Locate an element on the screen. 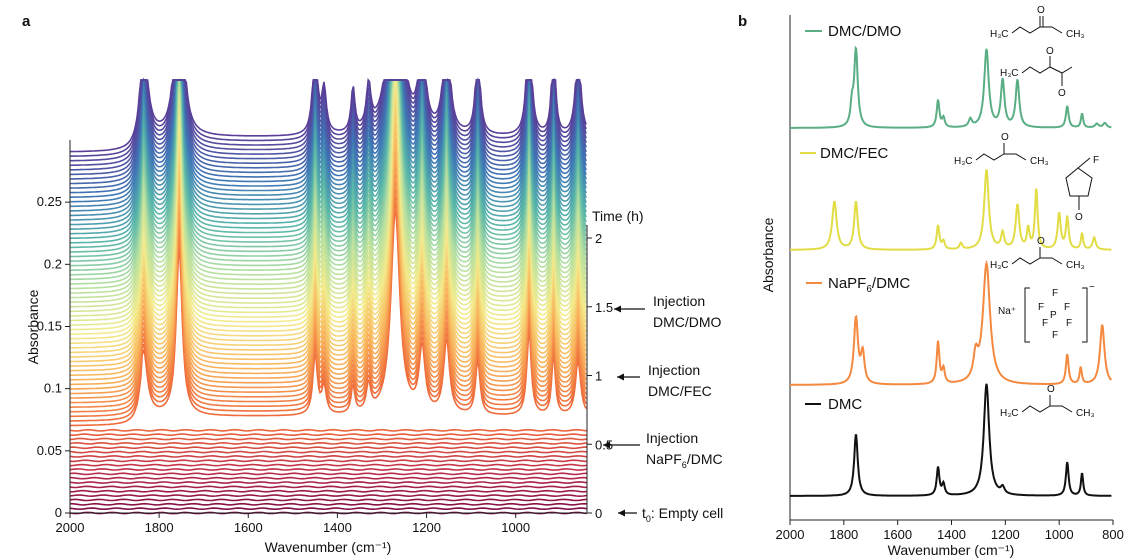 The width and height of the screenshot is (1129, 560). y-tick-label-0: 0 is located at coordinates (58, 512).